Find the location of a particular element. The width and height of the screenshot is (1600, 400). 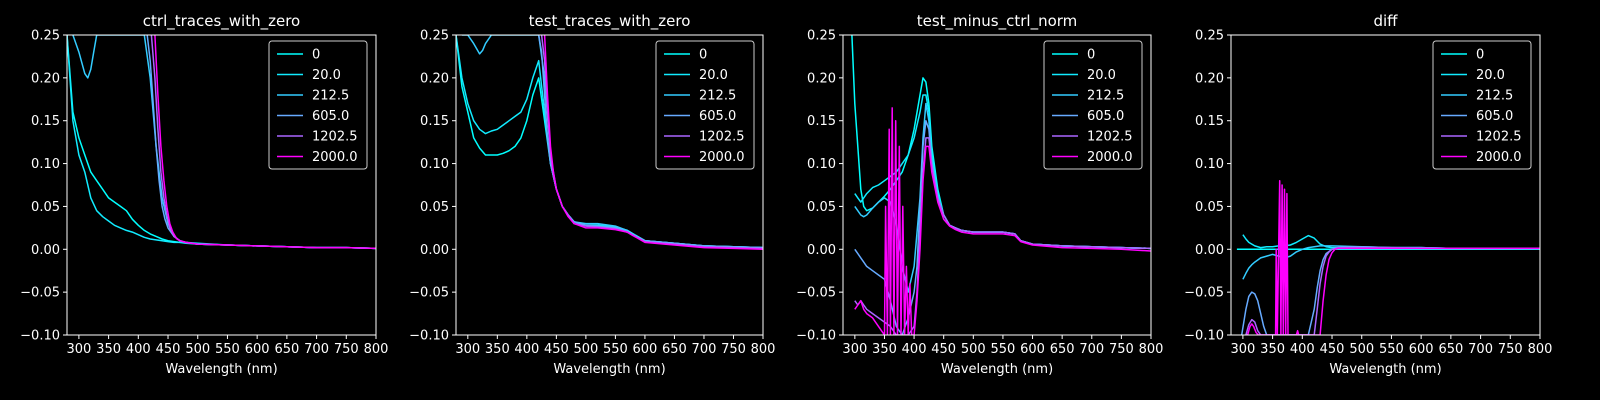

chart-title: diff is located at coordinates (1385, 21).